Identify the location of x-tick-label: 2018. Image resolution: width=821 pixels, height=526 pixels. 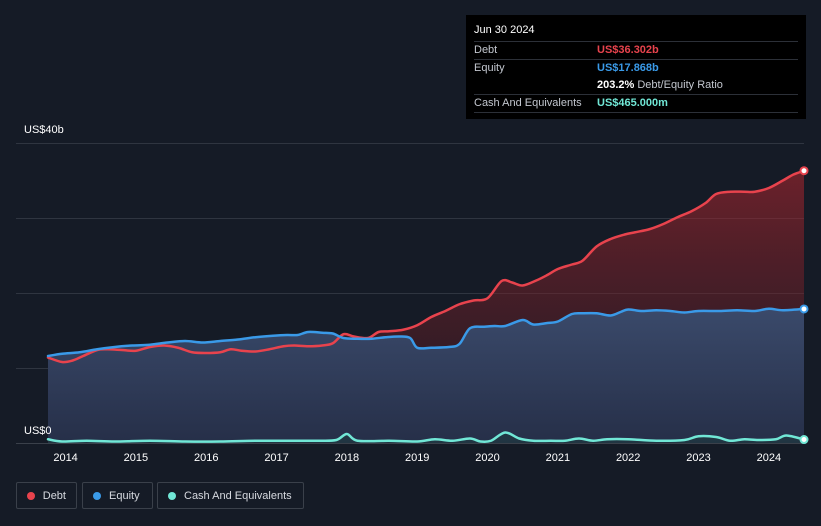
(347, 458).